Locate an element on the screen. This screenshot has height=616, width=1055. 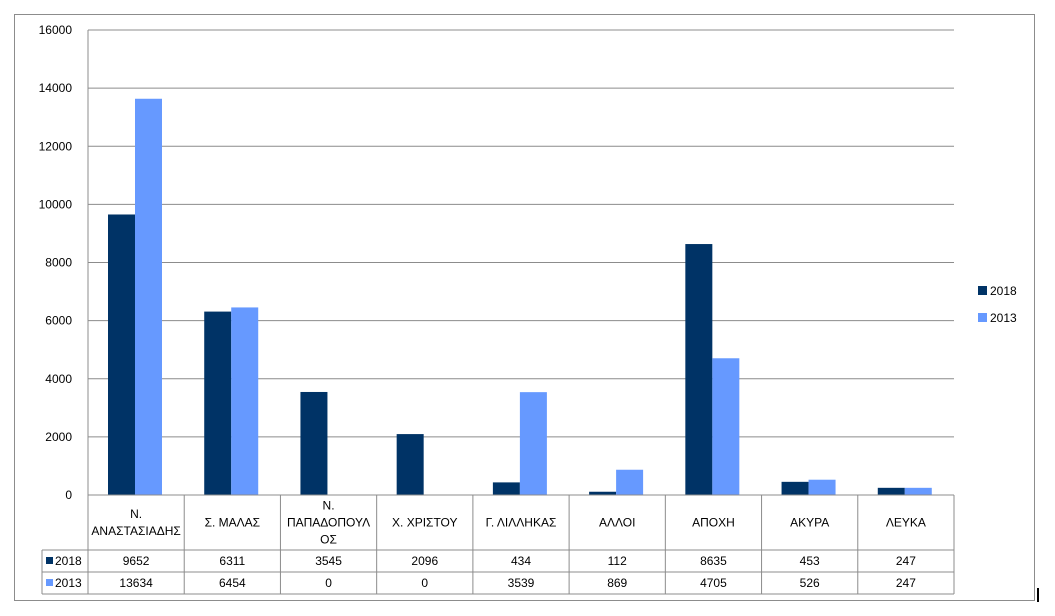
legend-key-2013 is located at coordinates (982, 317).